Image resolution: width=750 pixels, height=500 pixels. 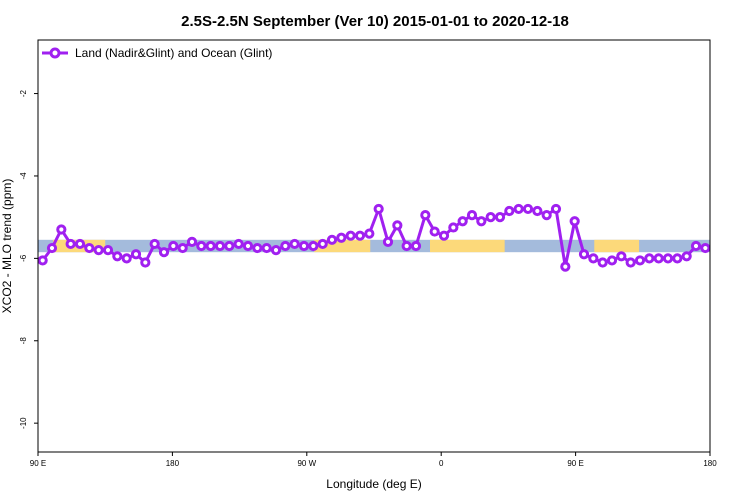 What do you see at coordinates (23, 258) in the screenshot?
I see `y-tick-label: -6` at bounding box center [23, 258].